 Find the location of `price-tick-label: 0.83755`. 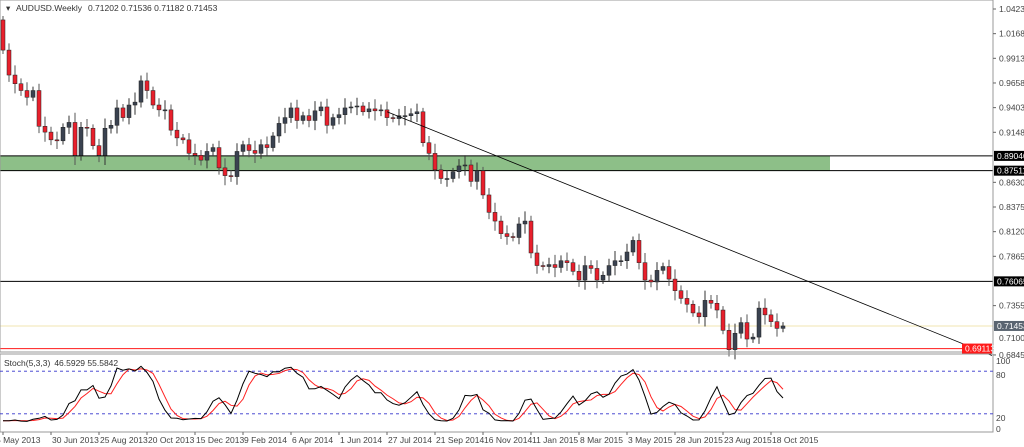

price-tick-label: 0.83755 is located at coordinates (1011, 207).